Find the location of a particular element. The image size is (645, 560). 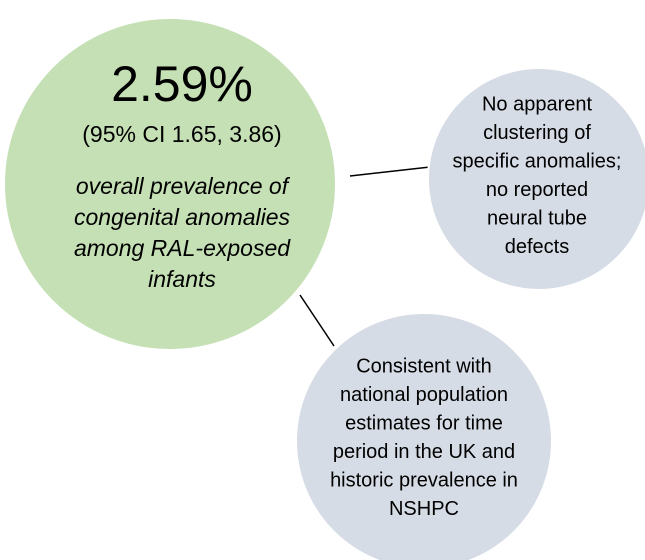

text-line: congenital anomalies is located at coordinates (182, 217).